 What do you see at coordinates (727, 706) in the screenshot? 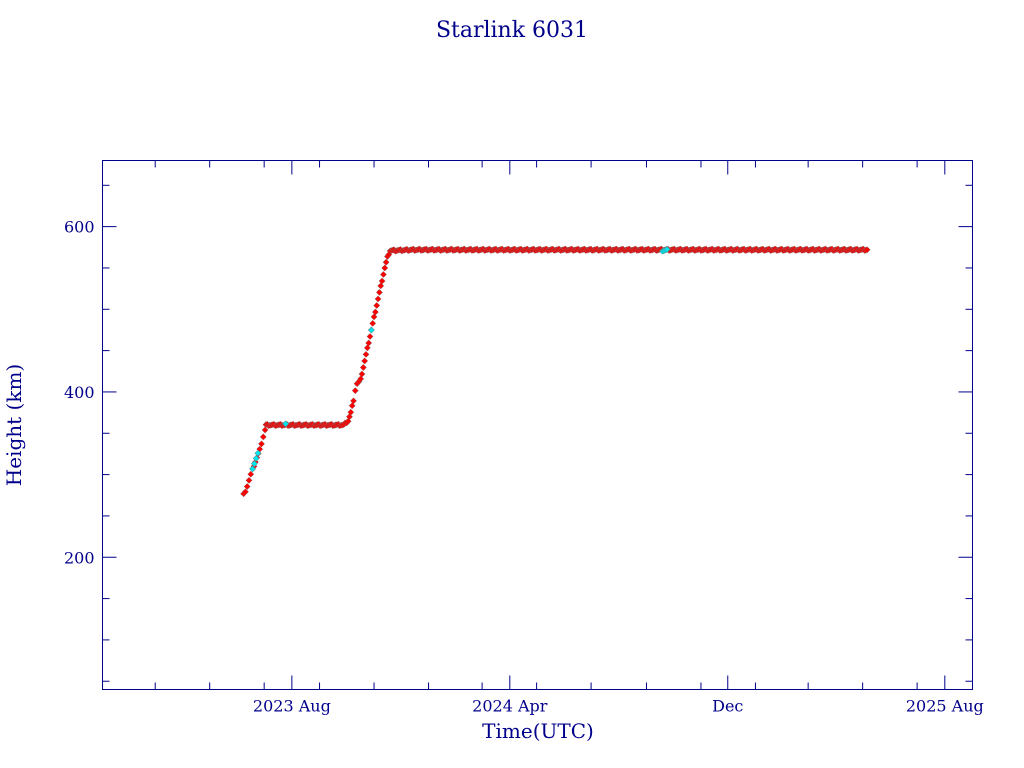
I see `x-tick-label: Dec` at bounding box center [727, 706].